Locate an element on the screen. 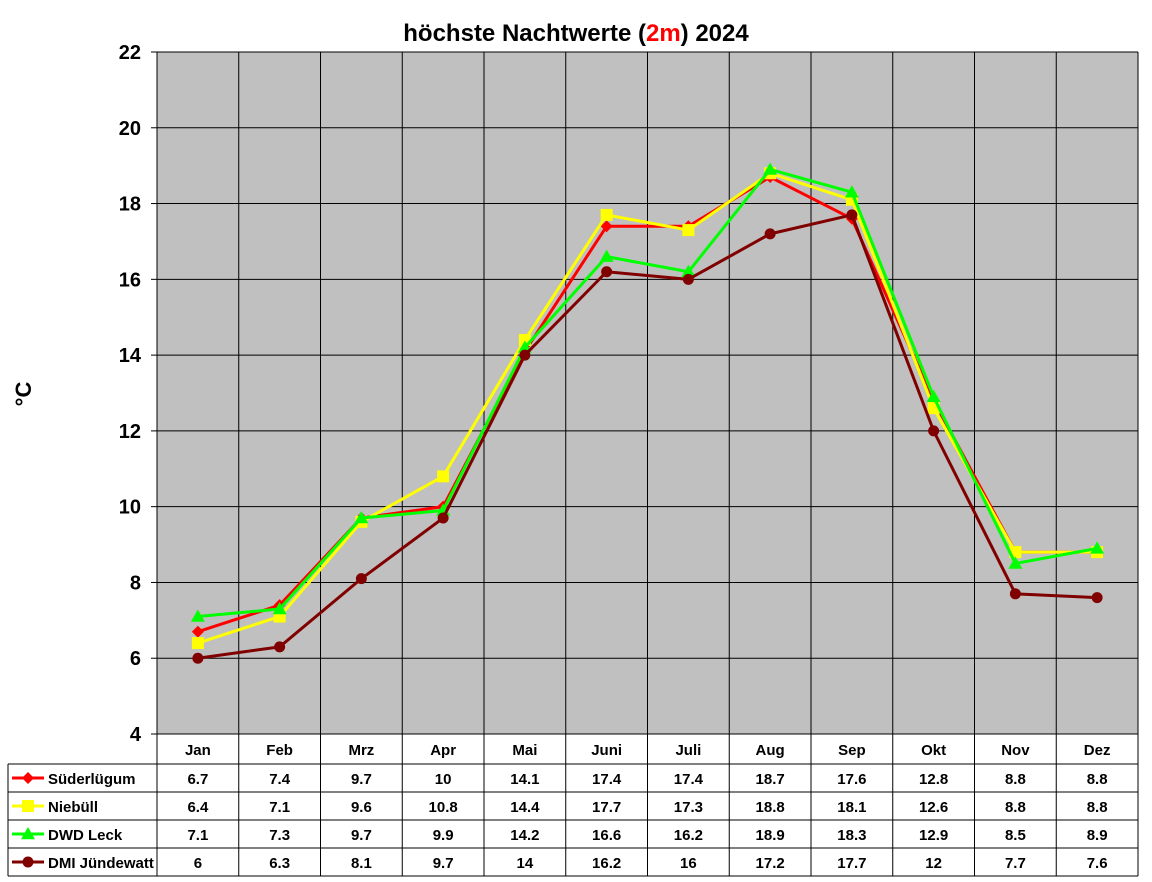 The width and height of the screenshot is (1152, 882). chart-title: höchste Nachtwerte (2m) 2024 is located at coordinates (576, 33).